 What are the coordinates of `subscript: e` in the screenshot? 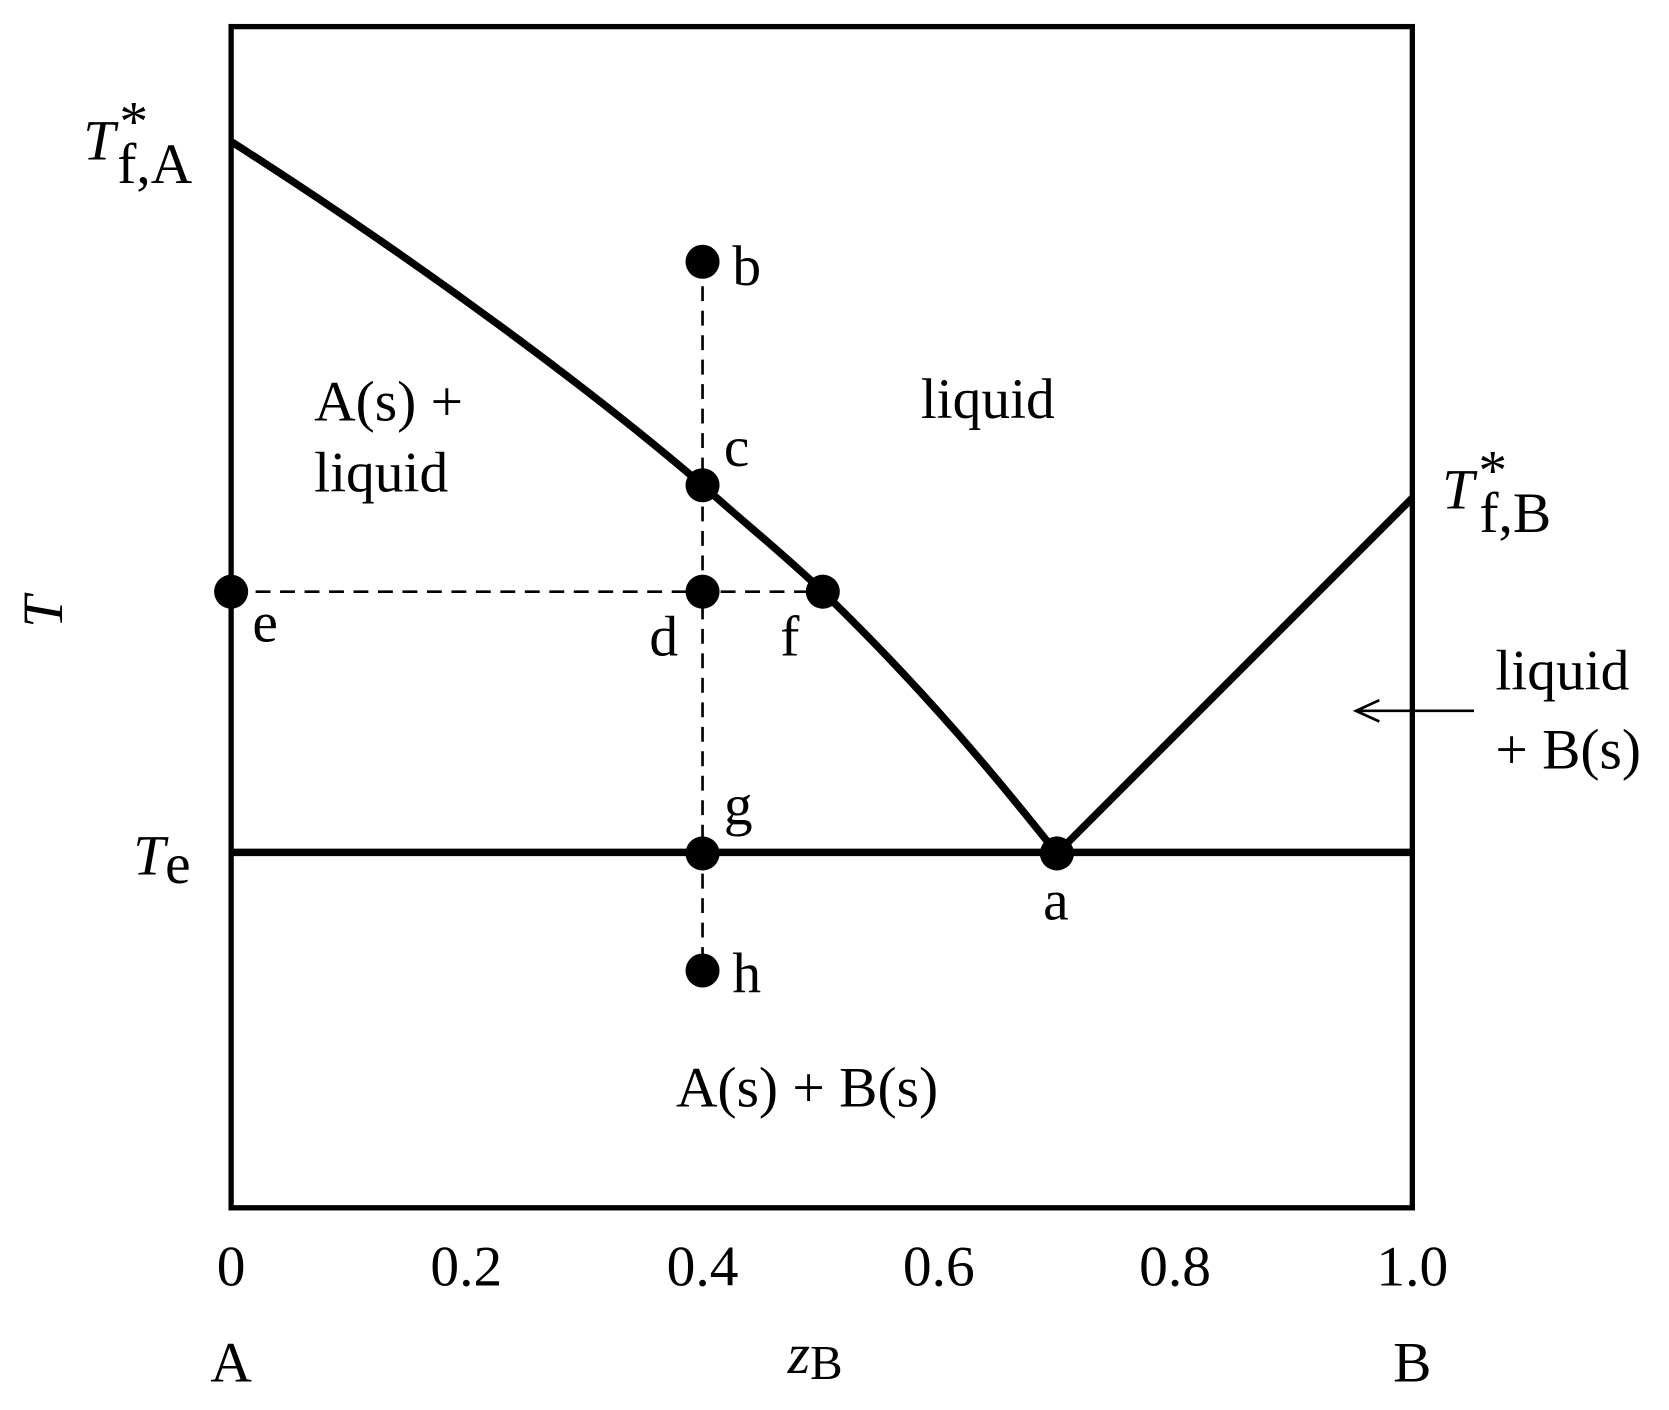 It's located at (178, 864).